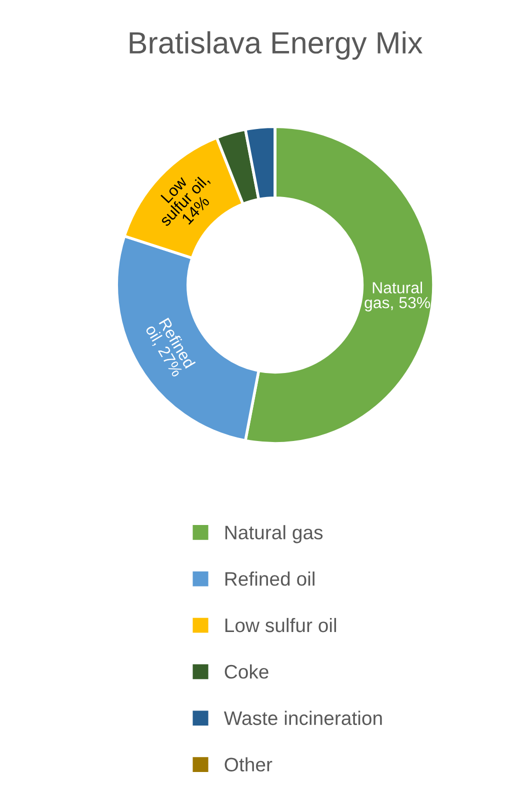  What do you see at coordinates (276, 45) in the screenshot?
I see `chart-title: Bratislava Energy Mix` at bounding box center [276, 45].